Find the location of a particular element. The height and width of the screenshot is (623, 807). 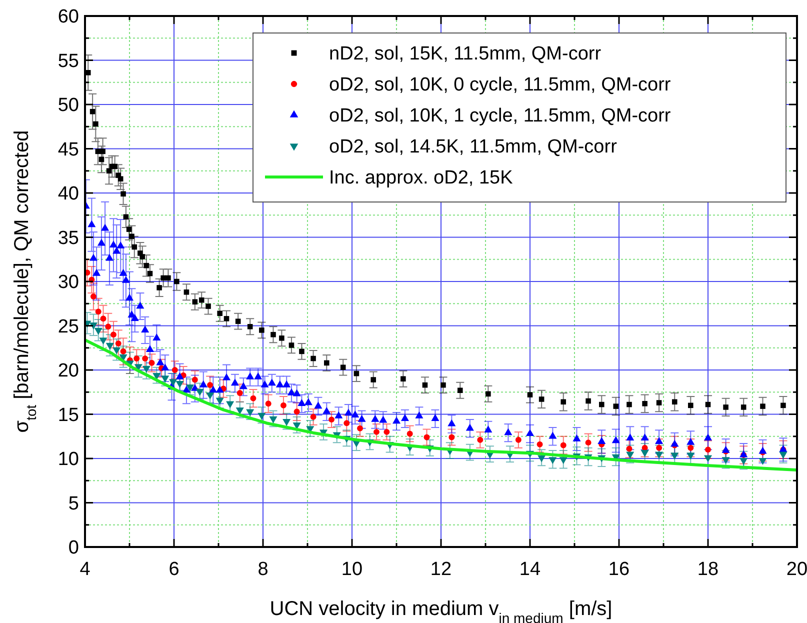

legend-label: Inc. approx. oD2, 15K is located at coordinates (421, 178).